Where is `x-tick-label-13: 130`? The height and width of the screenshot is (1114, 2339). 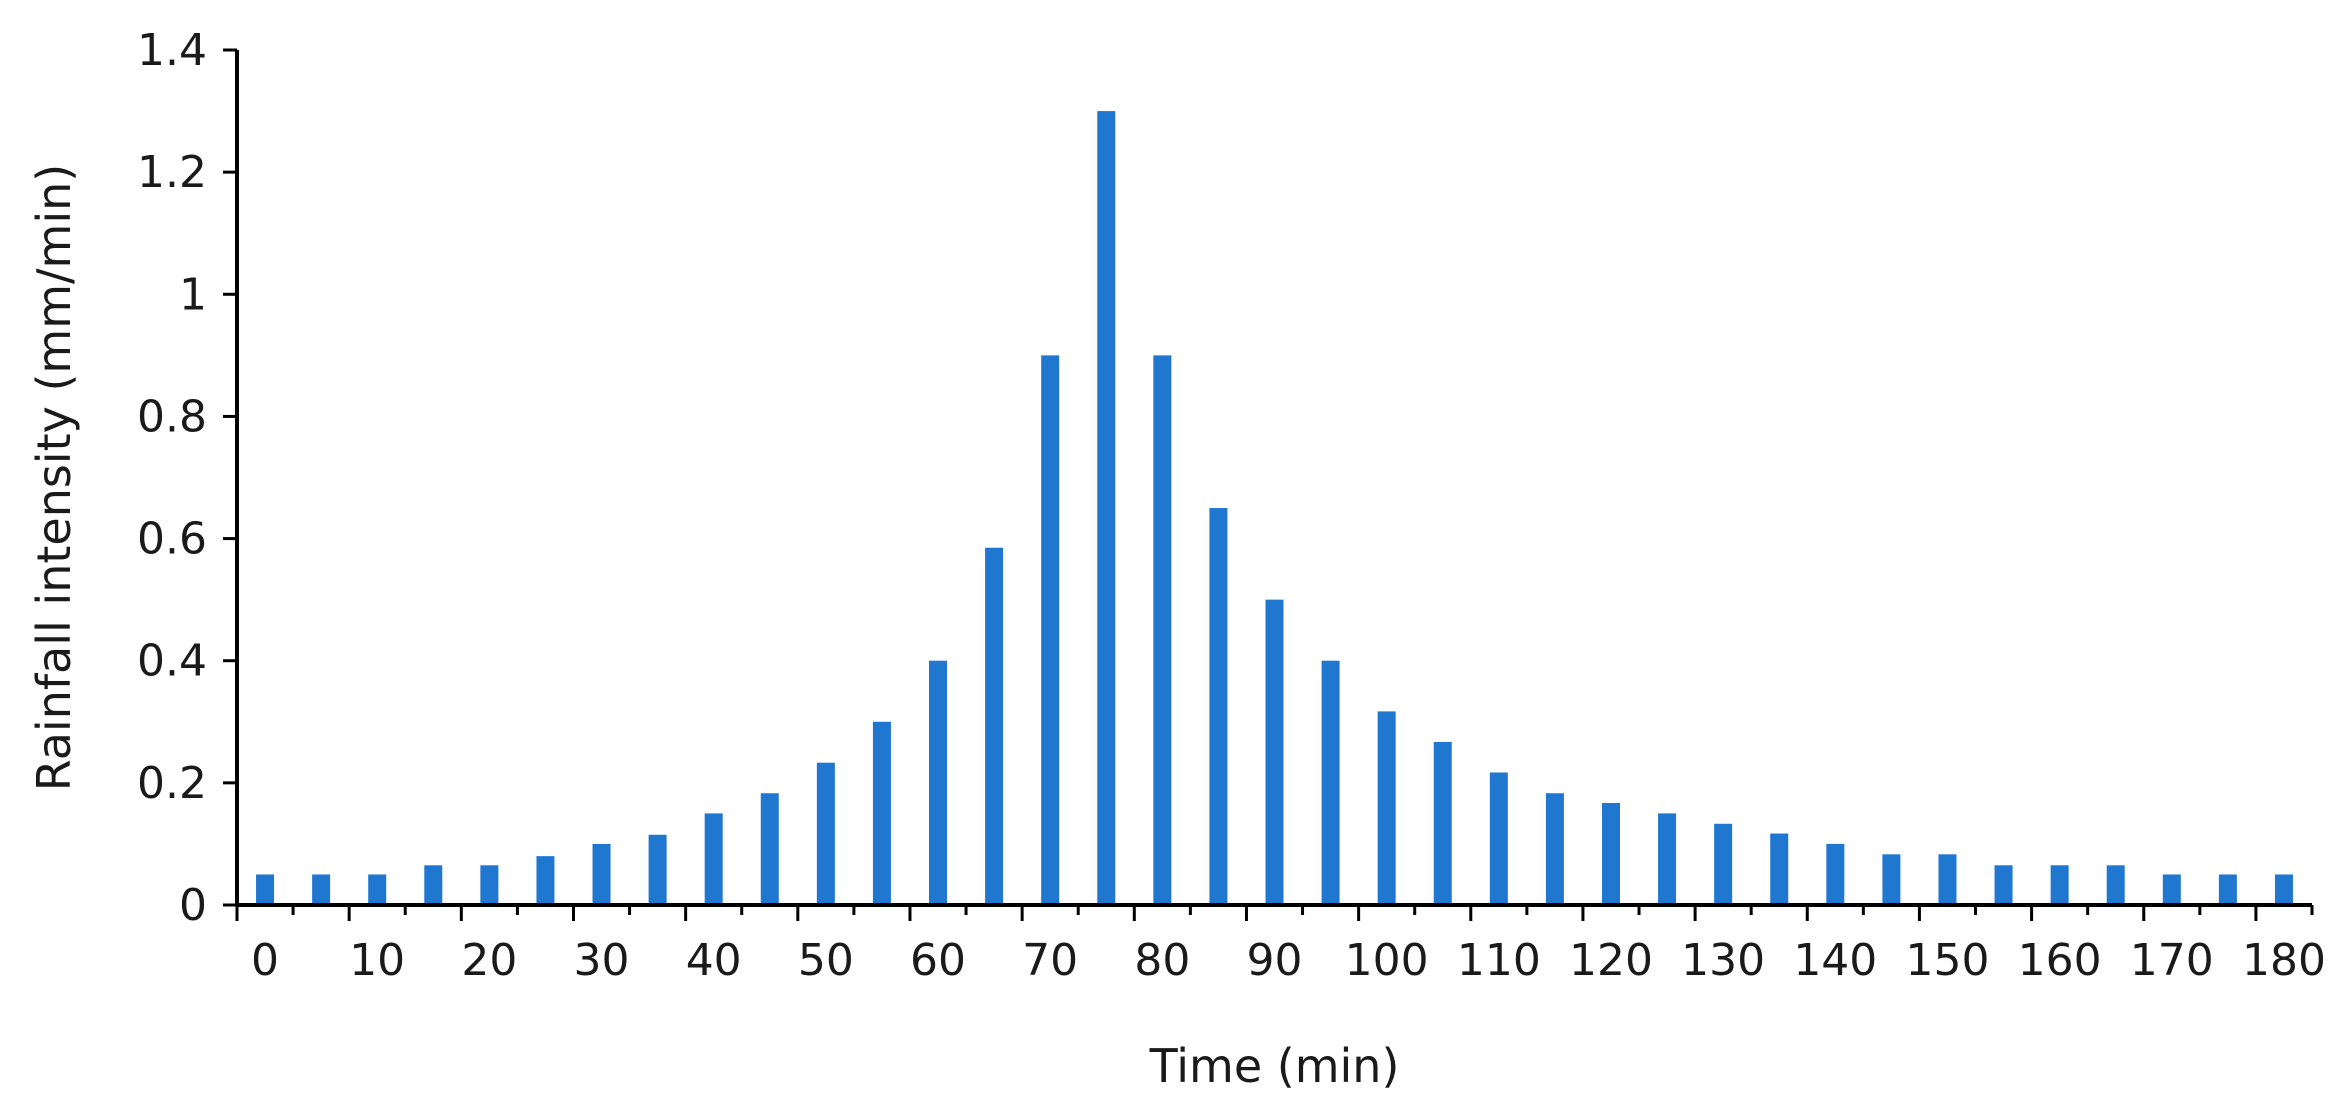 x-tick-label-13: 130 is located at coordinates (1723, 960).